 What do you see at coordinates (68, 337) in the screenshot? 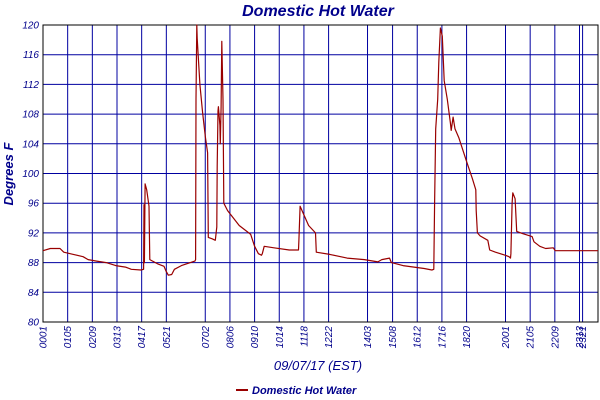
I see `x-tick-label-1: 0105` at bounding box center [68, 337].